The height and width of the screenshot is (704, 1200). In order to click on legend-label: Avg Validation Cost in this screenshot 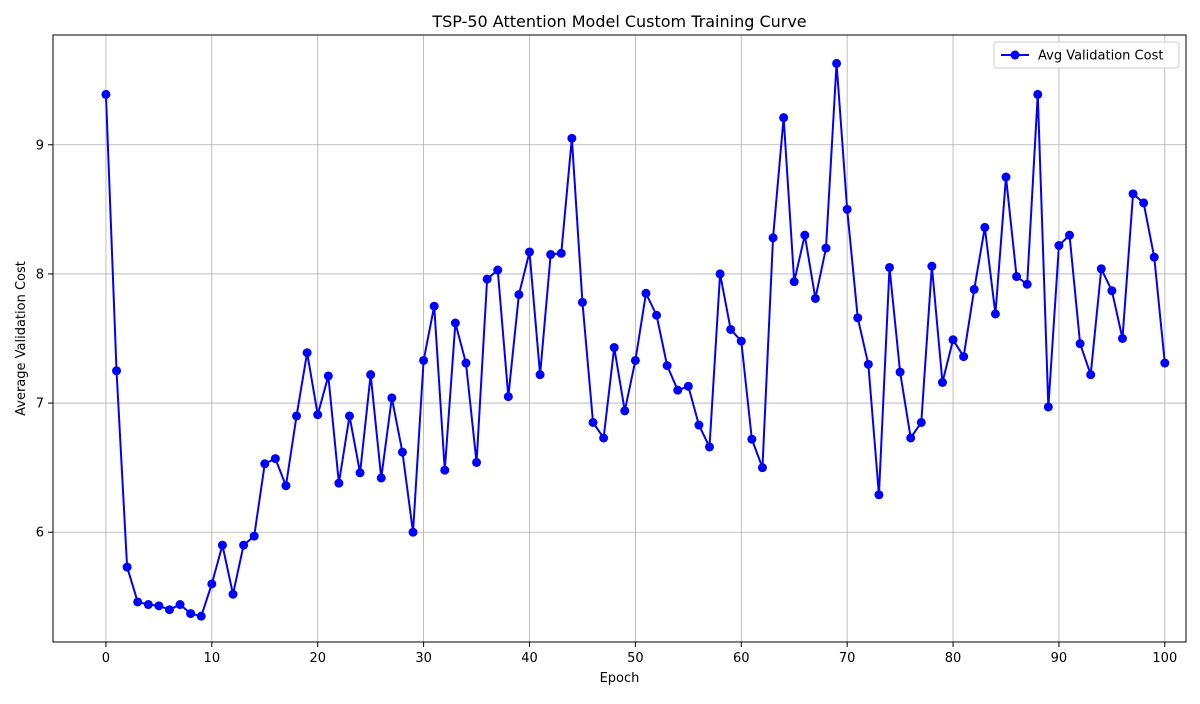, I will do `click(1100, 56)`.